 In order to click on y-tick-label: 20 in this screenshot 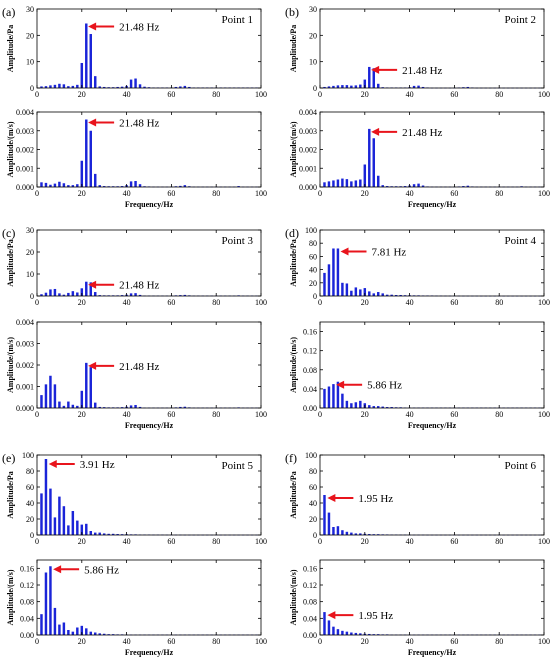, I will do `click(30, 35)`.